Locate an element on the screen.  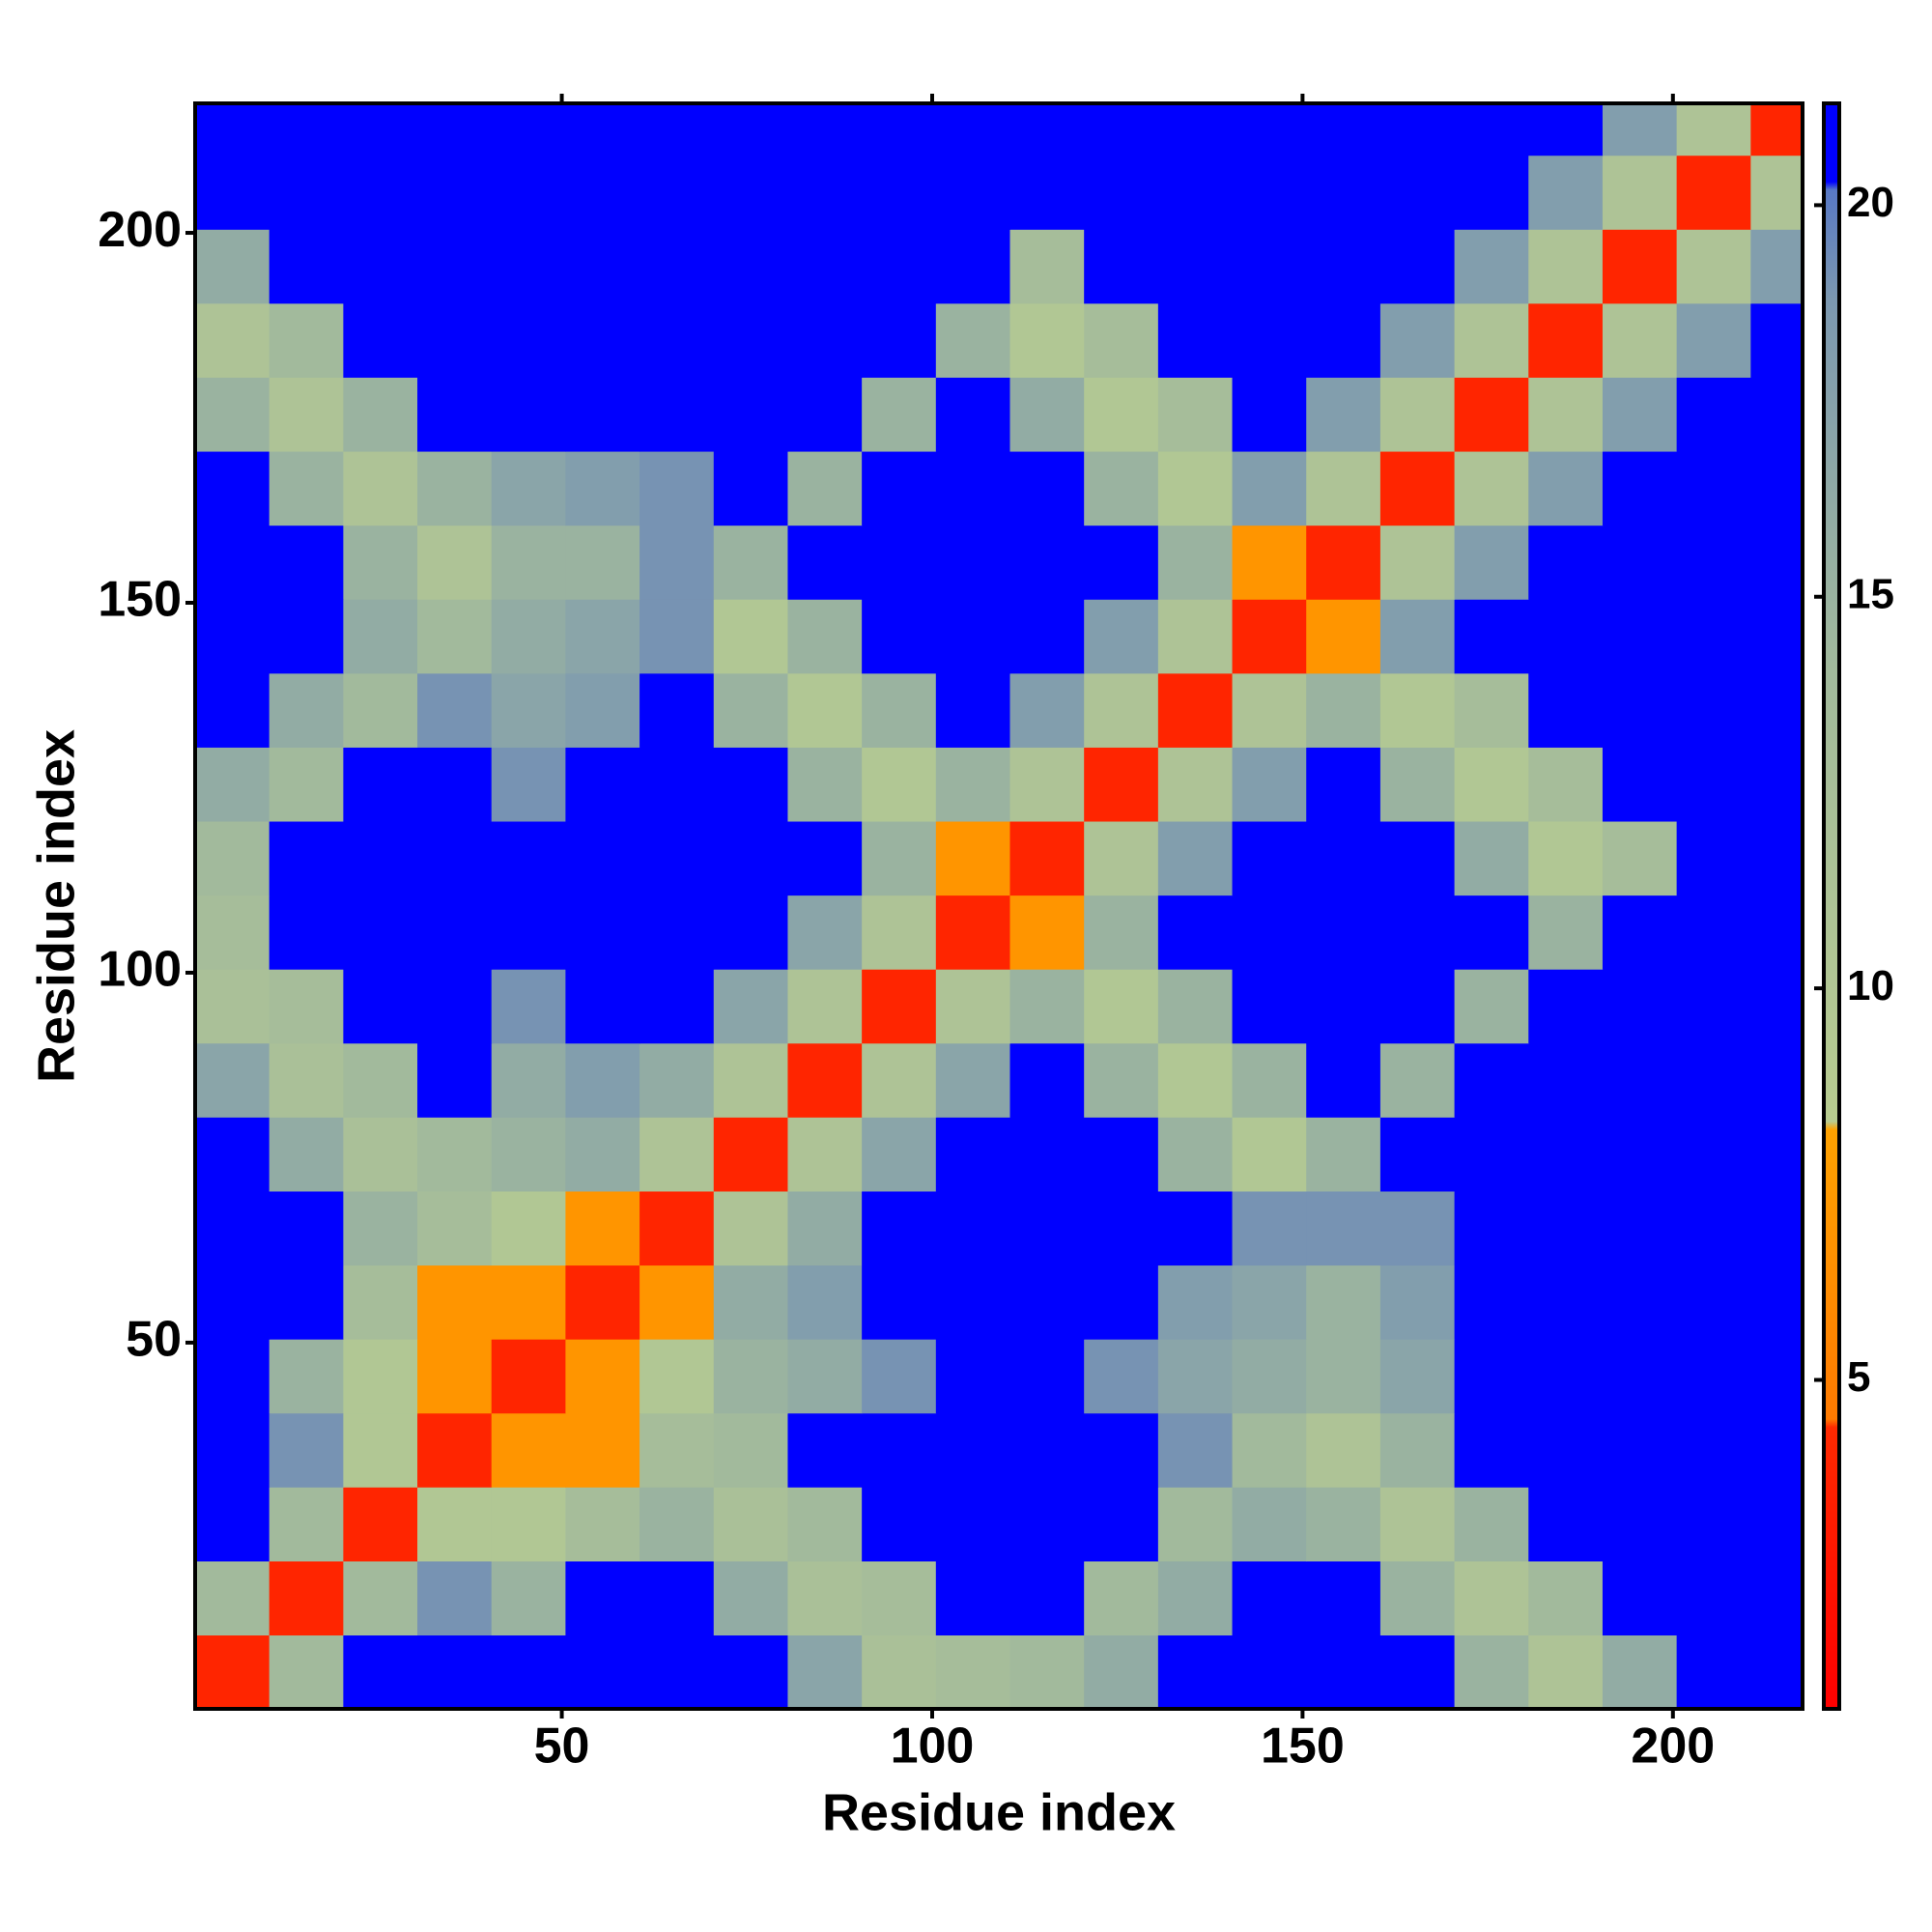
x-tick-label: 100 is located at coordinates (933, 1747).